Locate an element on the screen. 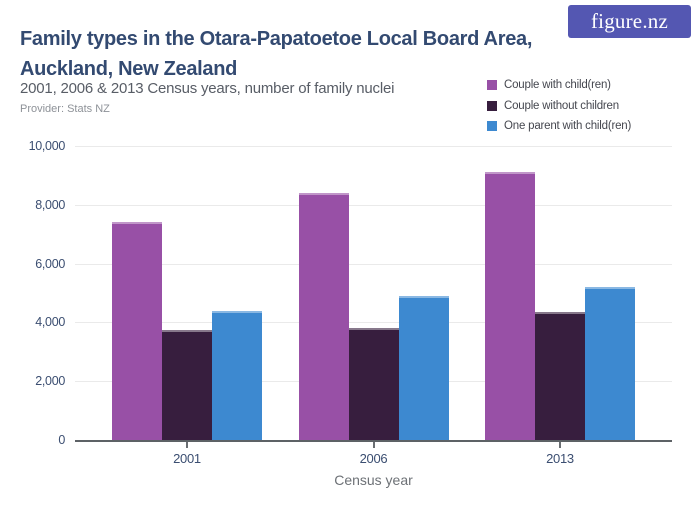 The height and width of the screenshot is (525, 700). y-axis-label: 10,000 is located at coordinates (47, 146).